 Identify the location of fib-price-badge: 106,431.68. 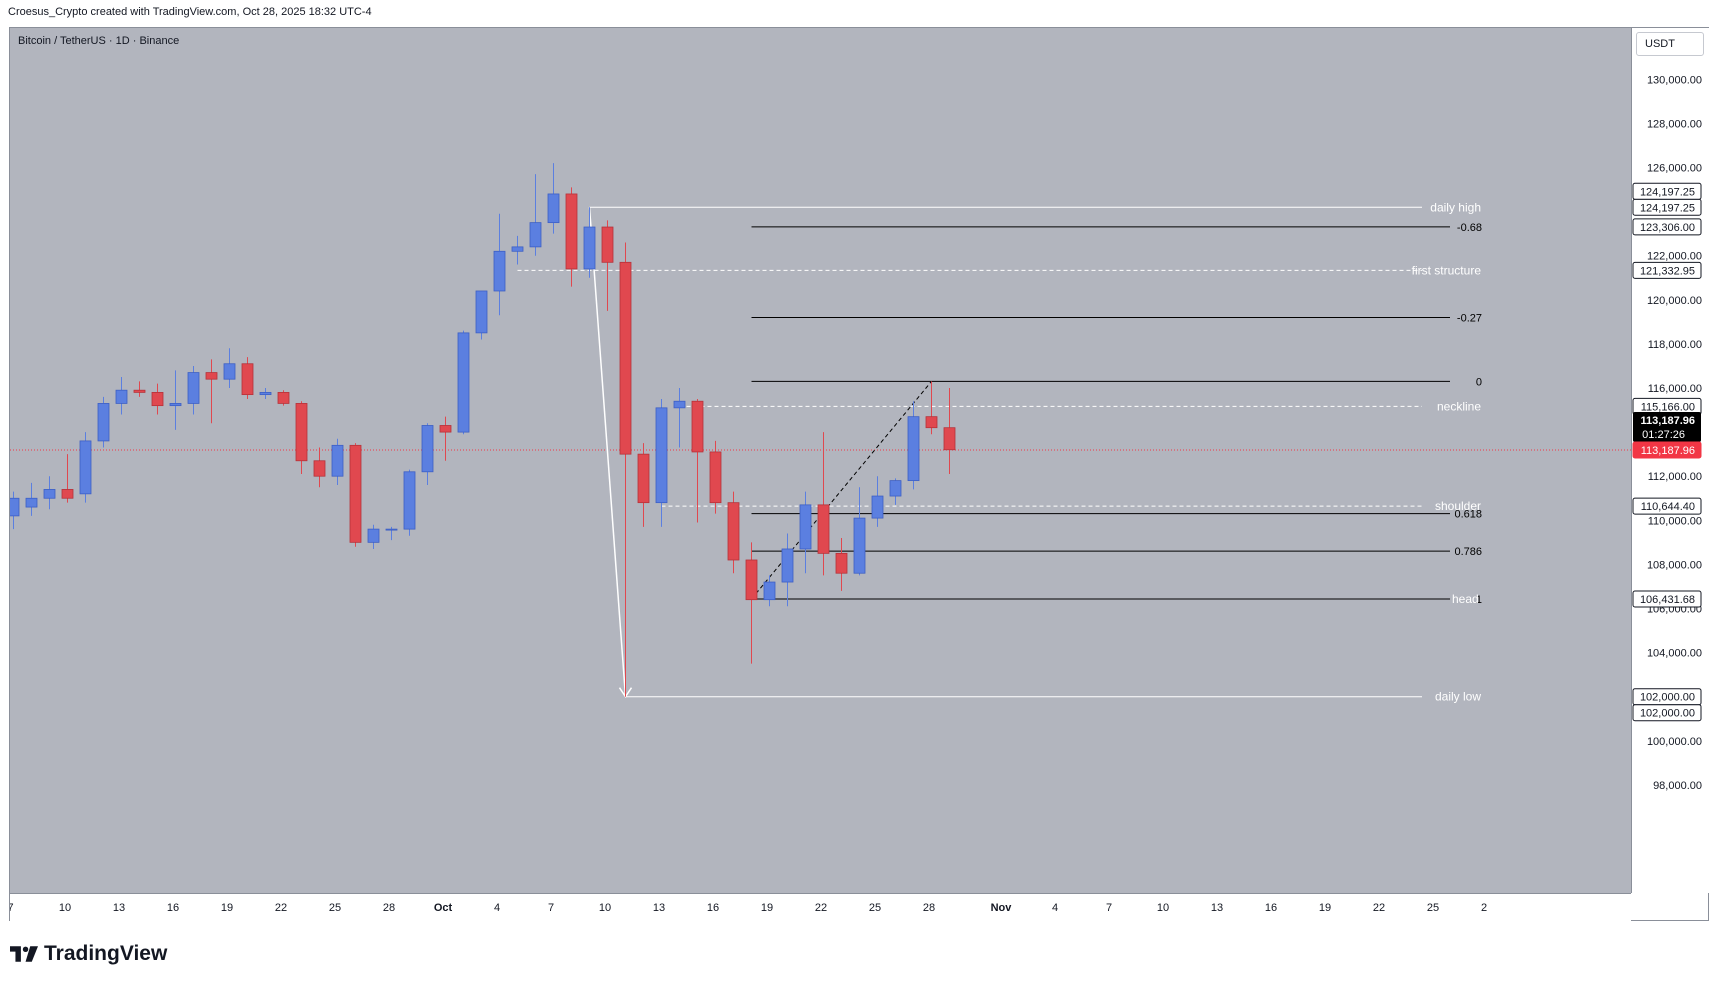
(1667, 600).